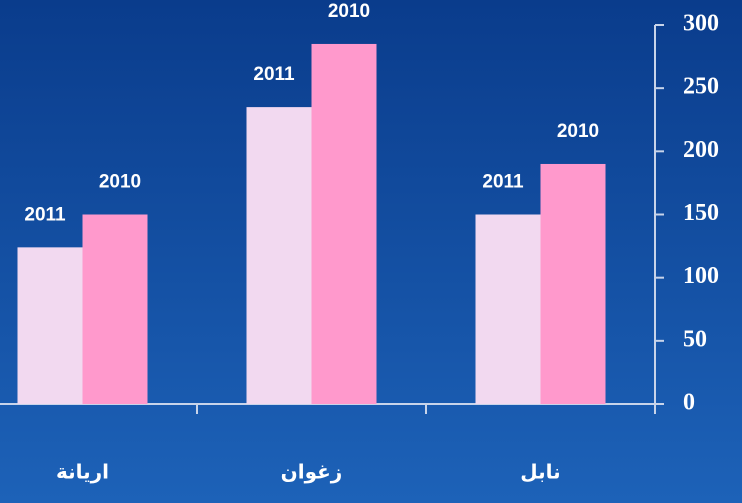 Image resolution: width=742 pixels, height=503 pixels. I want to click on y-tick-label: 150, so click(701, 213).